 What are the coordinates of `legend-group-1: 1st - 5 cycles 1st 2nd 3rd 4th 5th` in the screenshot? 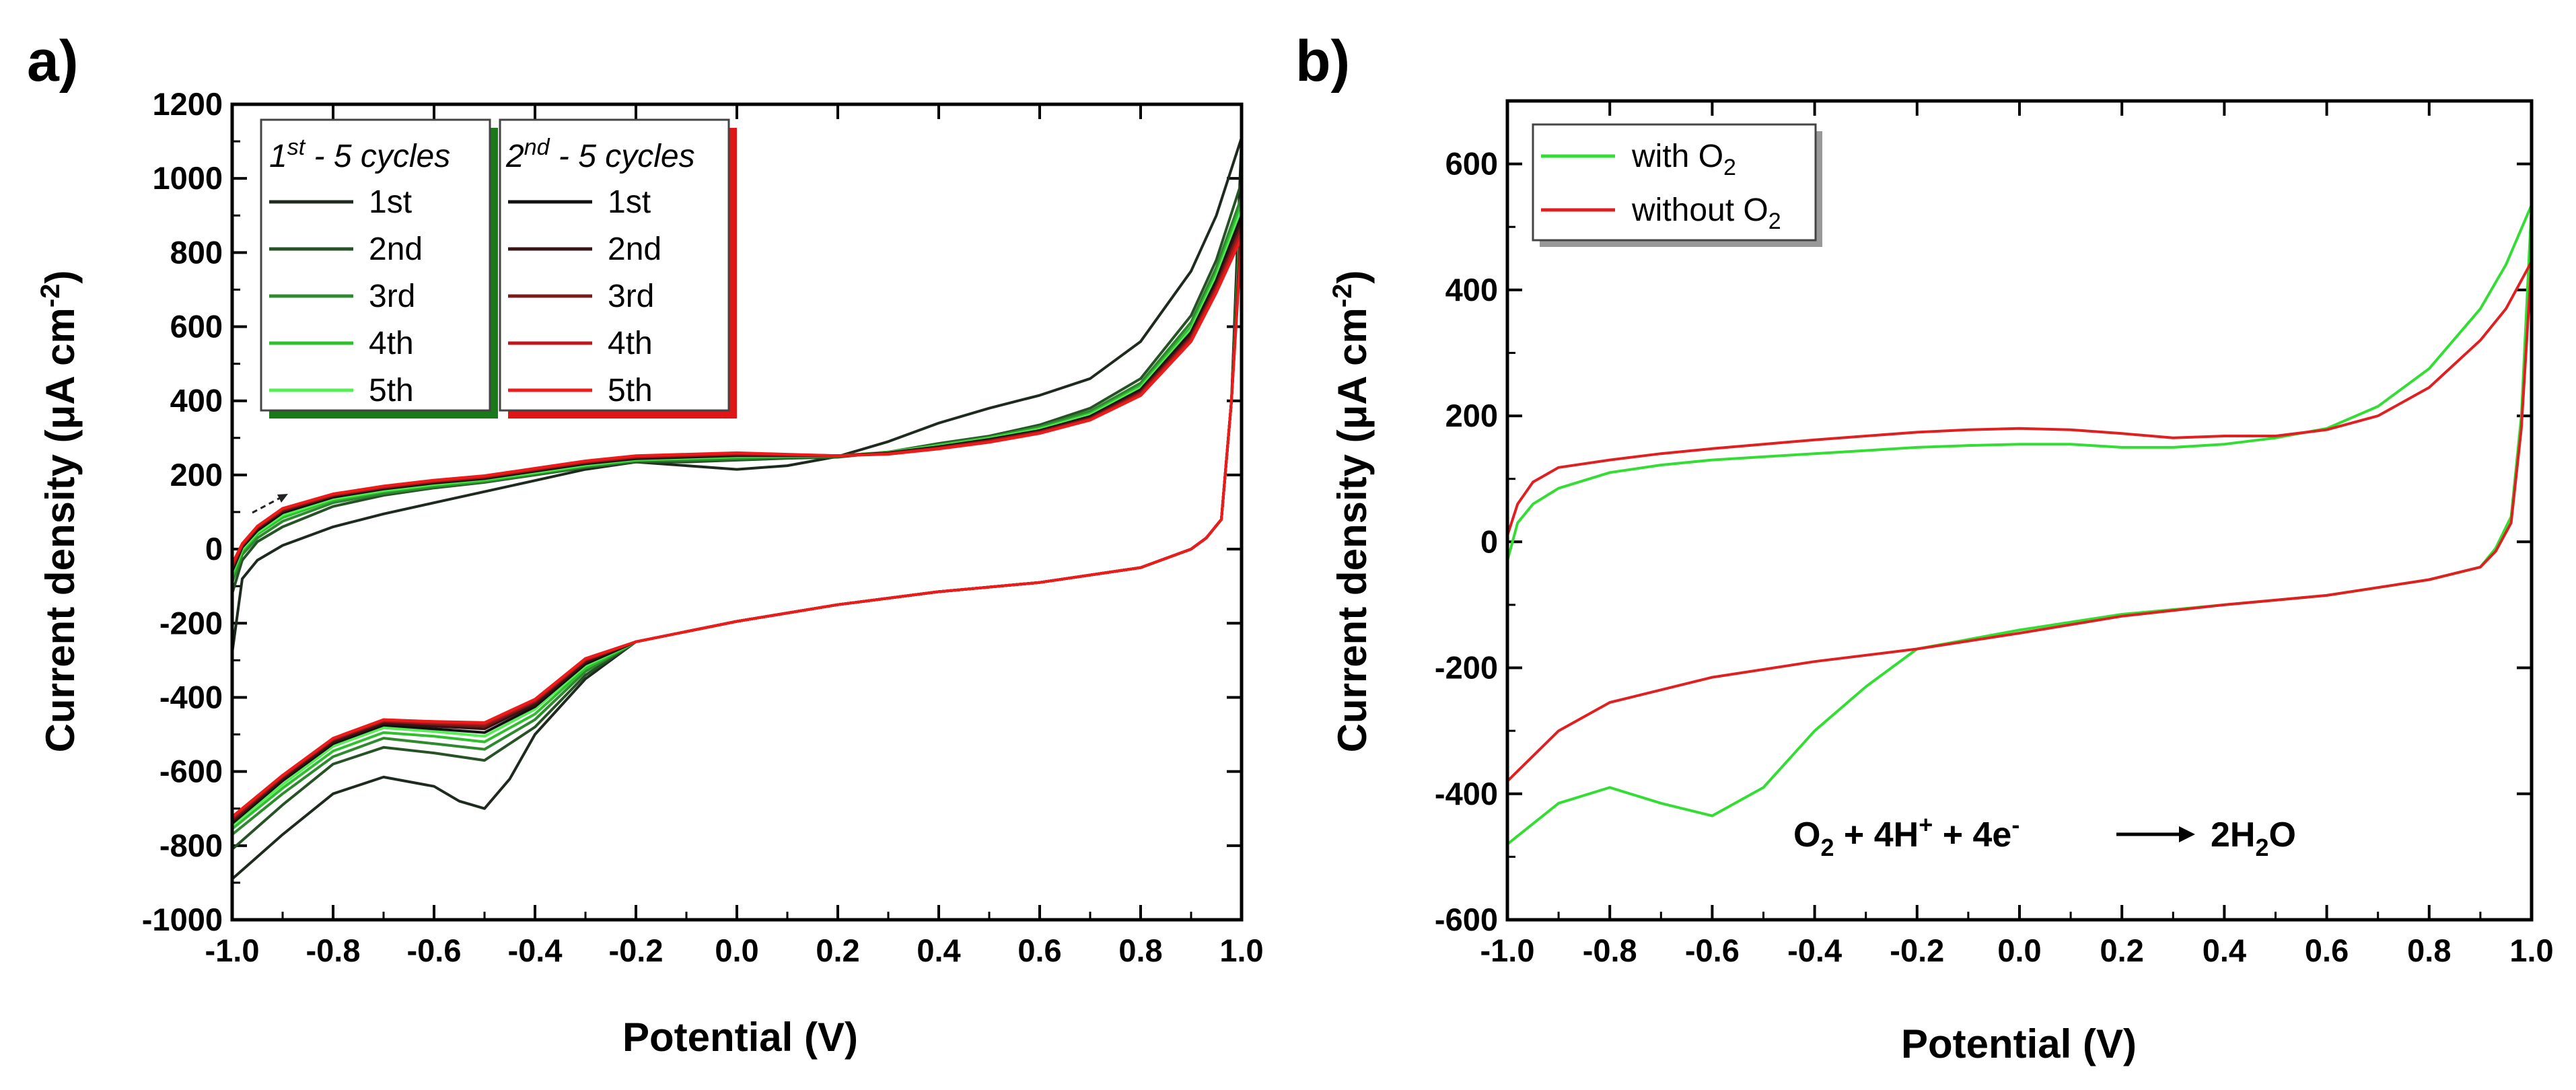 It's located at (379, 268).